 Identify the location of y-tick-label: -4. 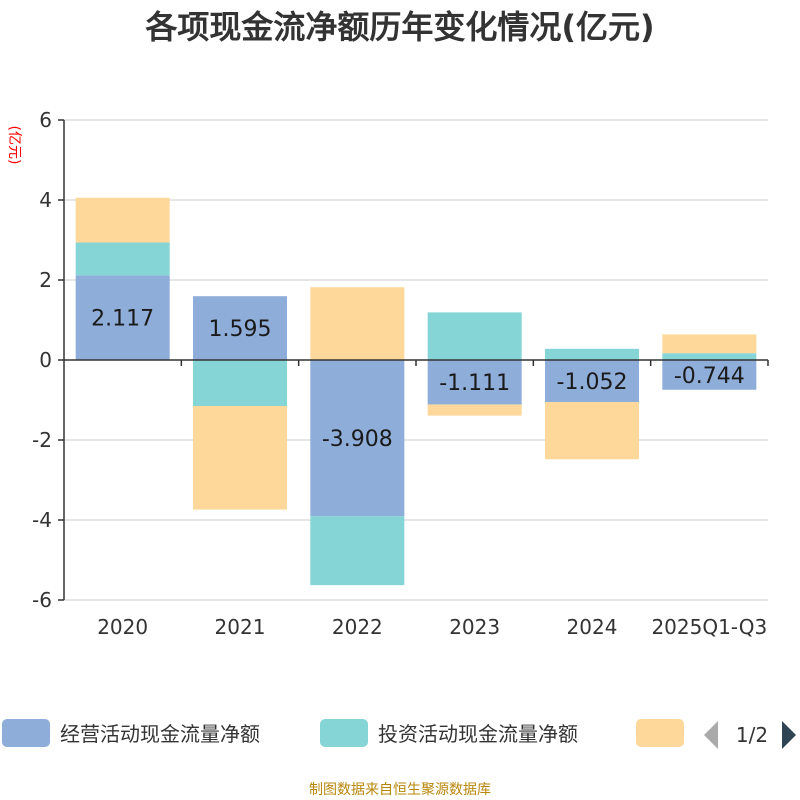
(42, 520).